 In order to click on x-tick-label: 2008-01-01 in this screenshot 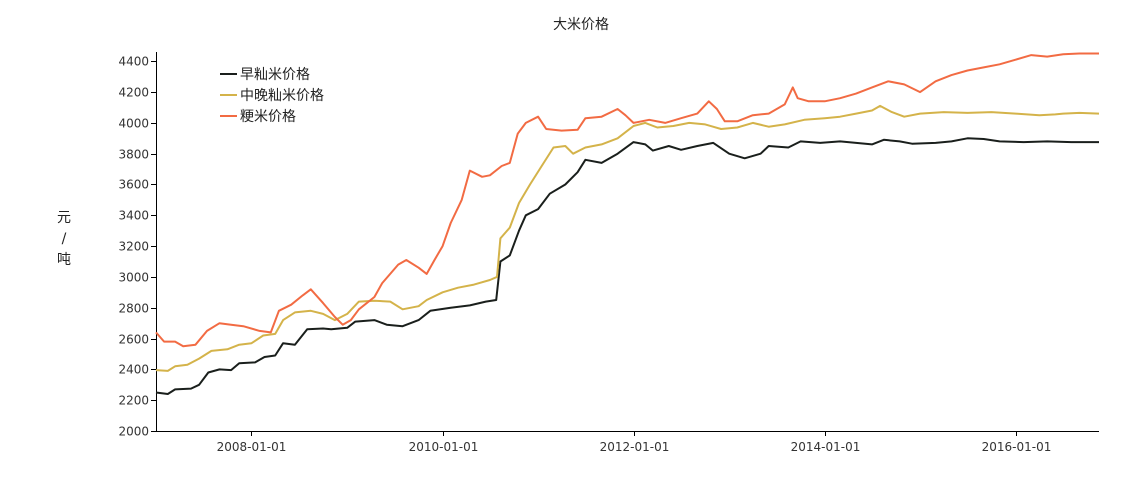, I will do `click(252, 447)`.